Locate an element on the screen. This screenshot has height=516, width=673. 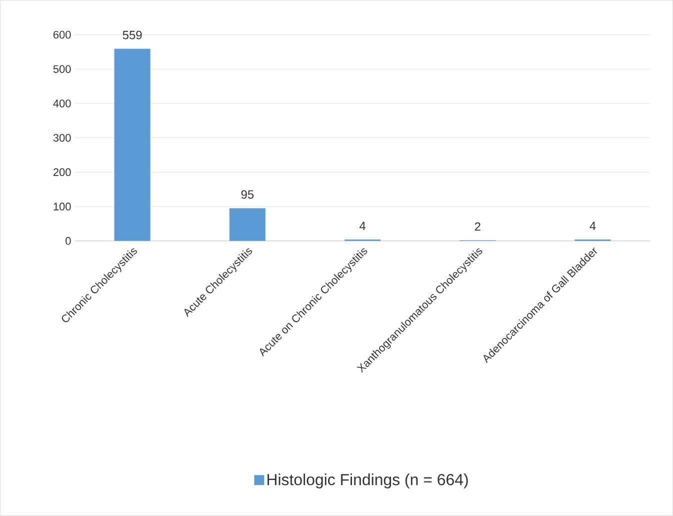
data-label: 2 is located at coordinates (477, 226).